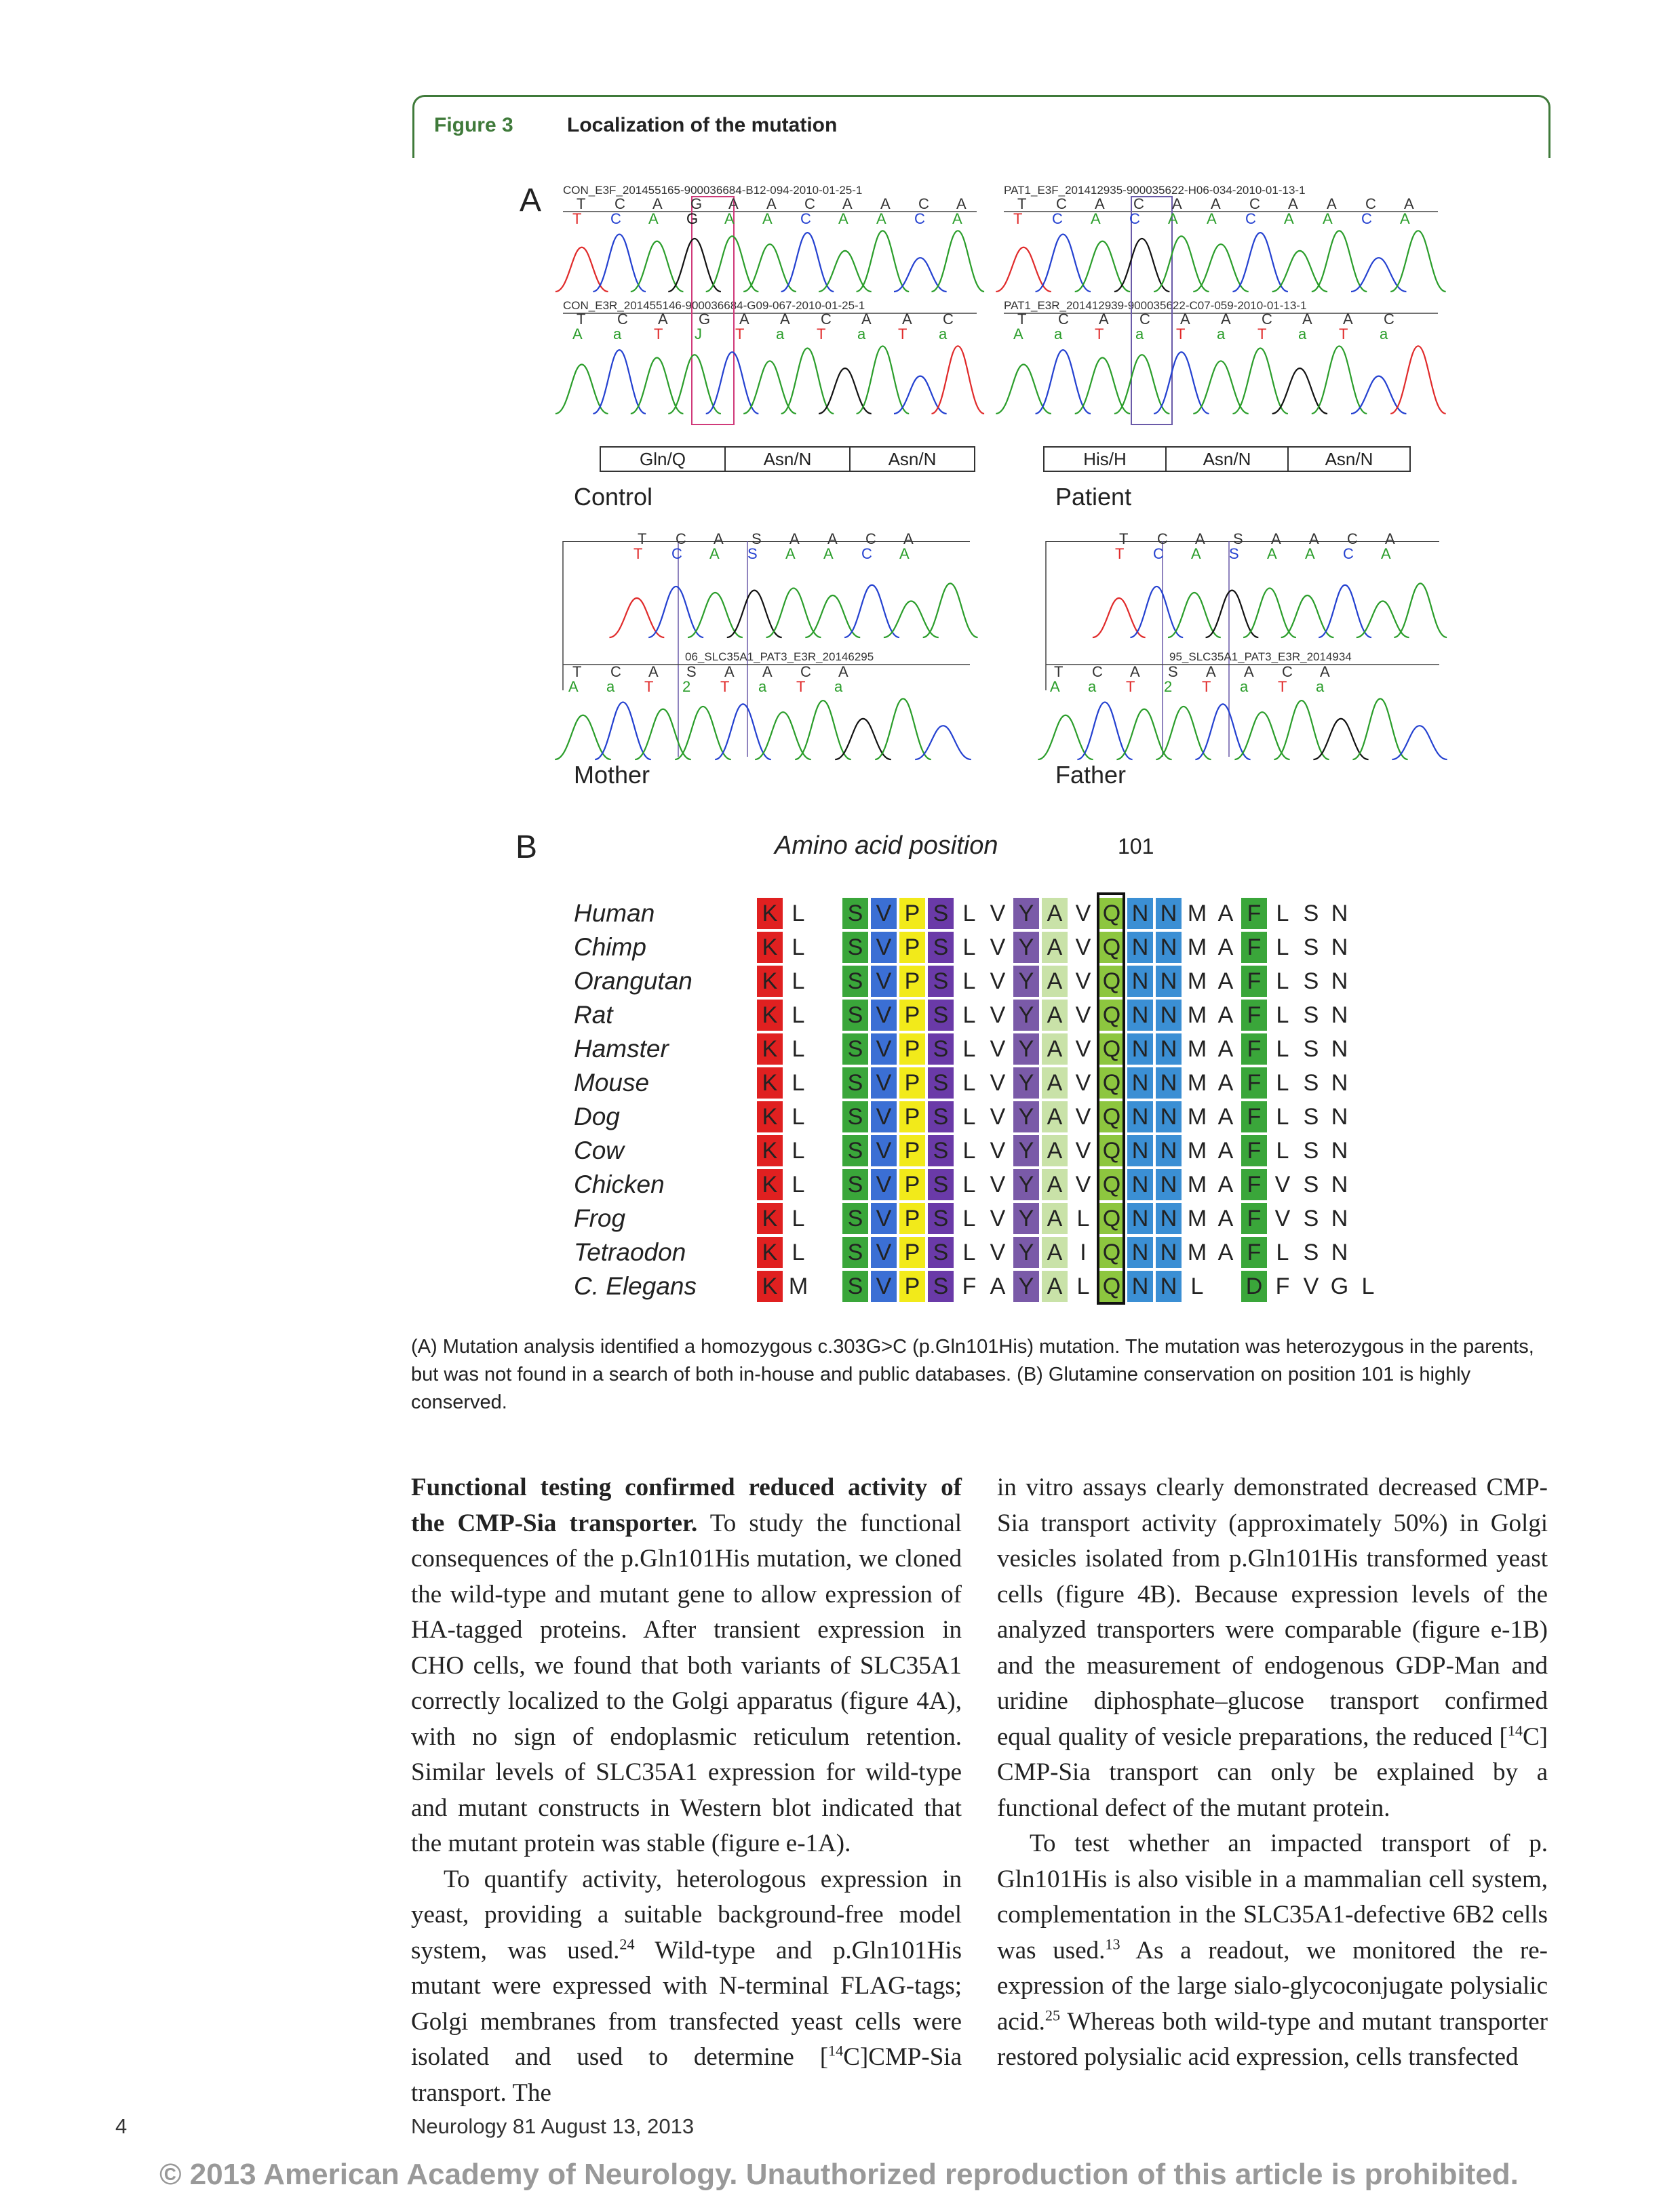 The width and height of the screenshot is (1678, 2212). Describe the element at coordinates (1135, 219) in the screenshot. I see `patient-forward-call: C` at that location.